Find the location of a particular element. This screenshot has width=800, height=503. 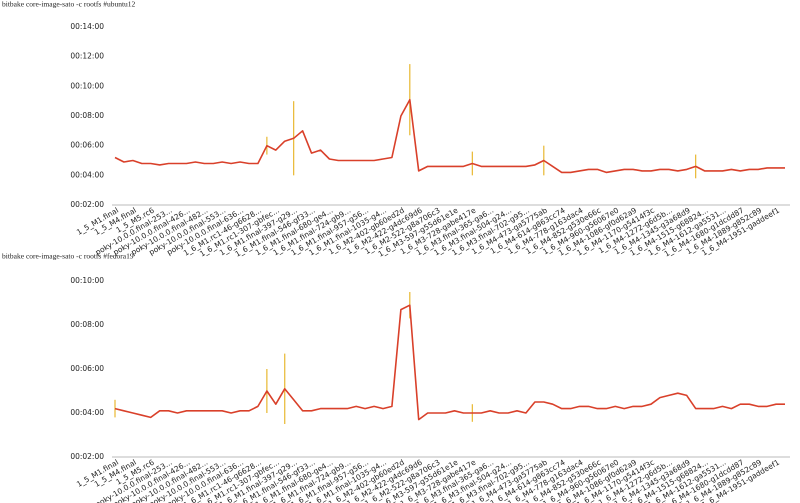

y-tick-label: 00:14:00 is located at coordinates (87, 26).